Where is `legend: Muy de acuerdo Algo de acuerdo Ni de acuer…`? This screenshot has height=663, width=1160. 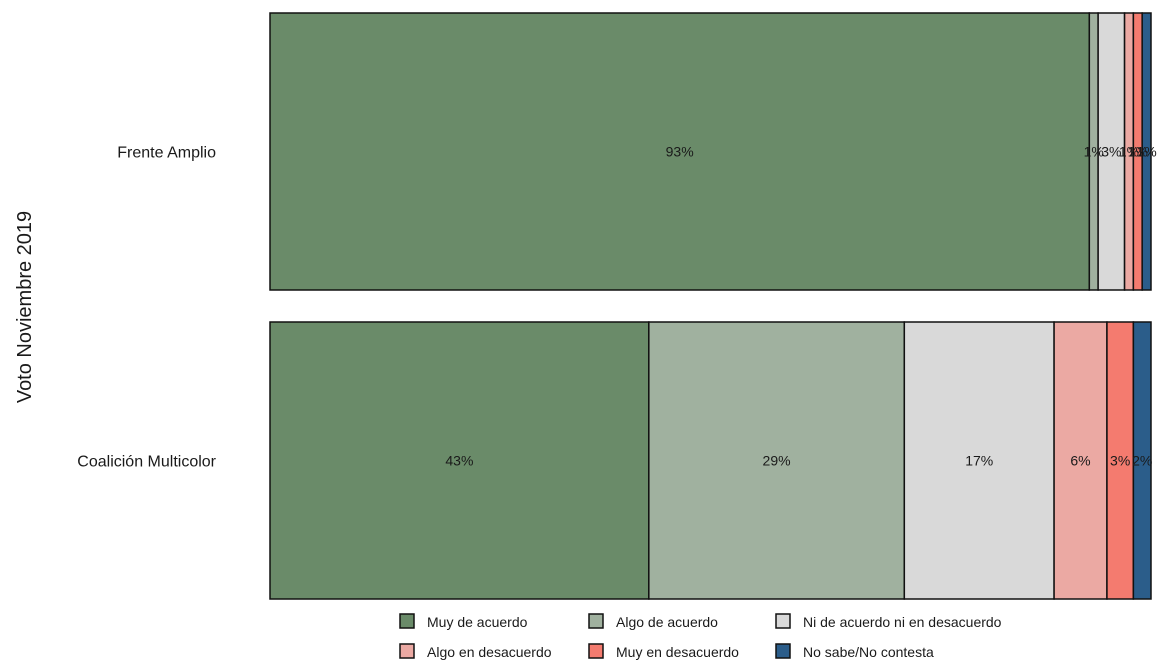 legend: Muy de acuerdo Algo de acuerdo Ni de acuer… is located at coordinates (701, 637).